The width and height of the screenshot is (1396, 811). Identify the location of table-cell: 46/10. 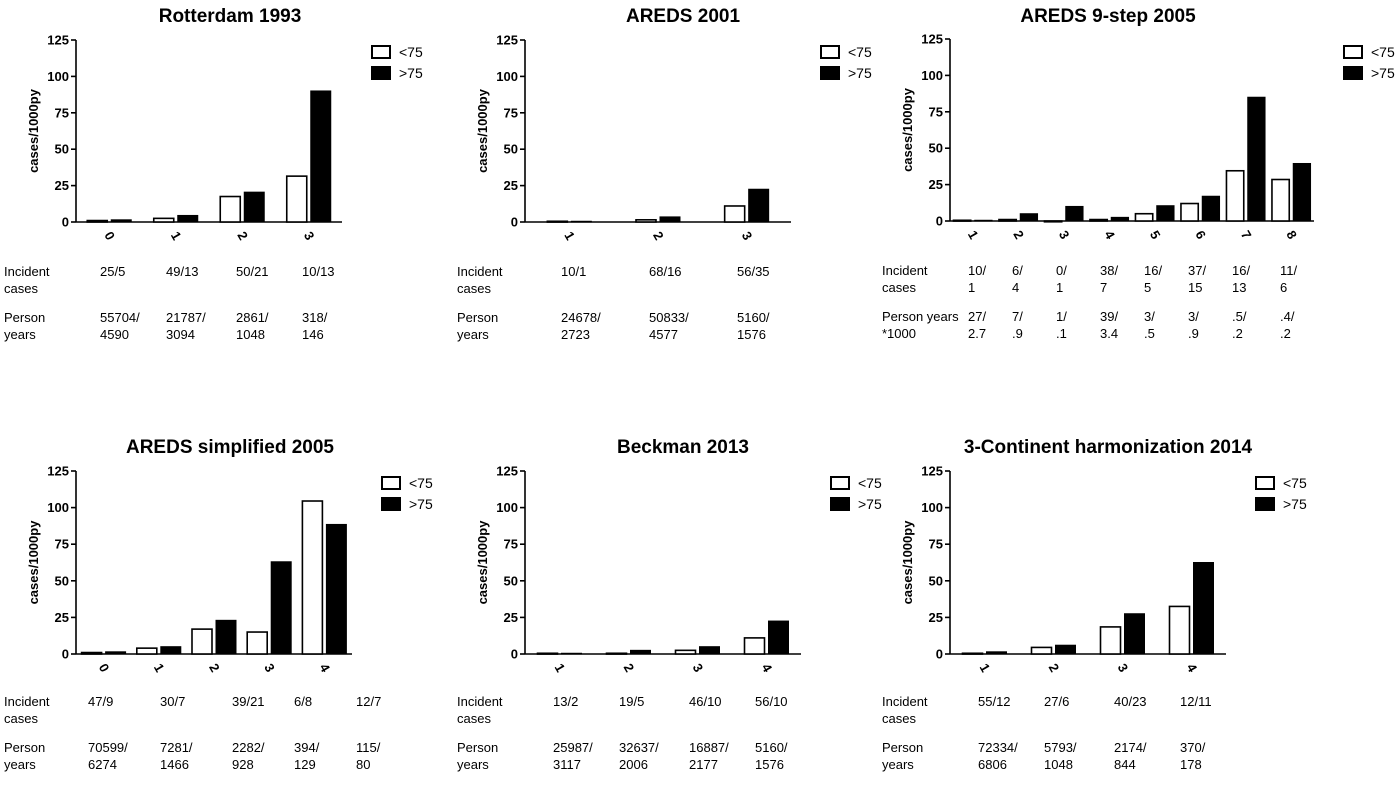
(705, 701).